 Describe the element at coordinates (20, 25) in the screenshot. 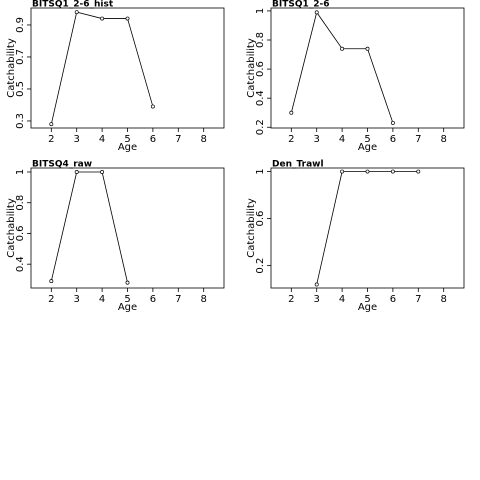

I see `y-tick-label: 0.9` at that location.